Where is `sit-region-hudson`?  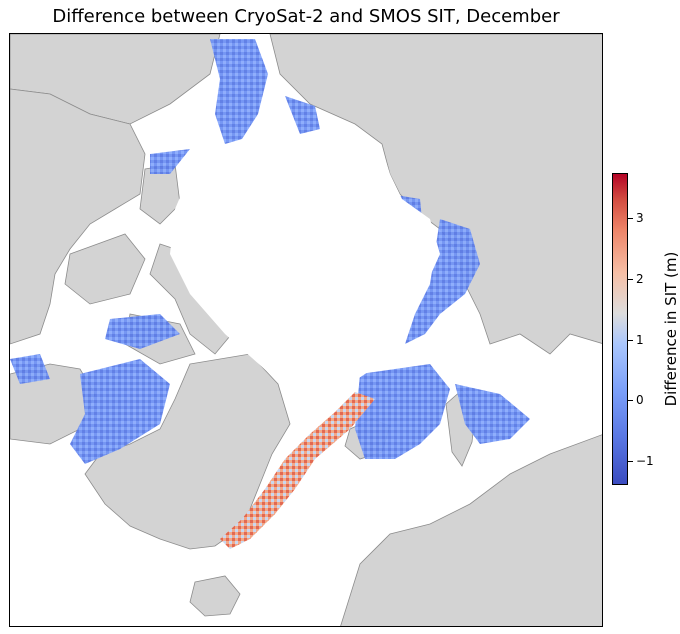
sit-region-hudson is located at coordinates (30, 369).